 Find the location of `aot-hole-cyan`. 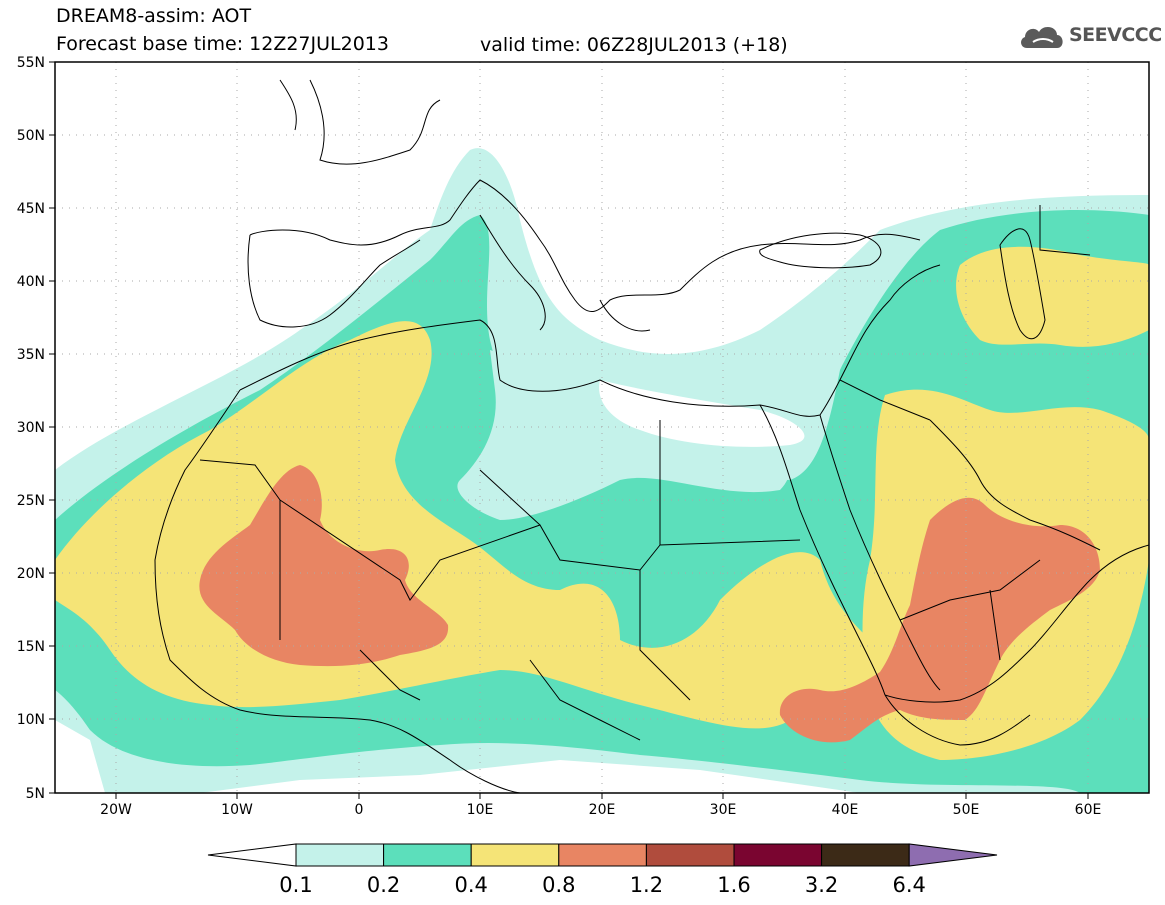

aot-hole-cyan is located at coordinates (624, 435).